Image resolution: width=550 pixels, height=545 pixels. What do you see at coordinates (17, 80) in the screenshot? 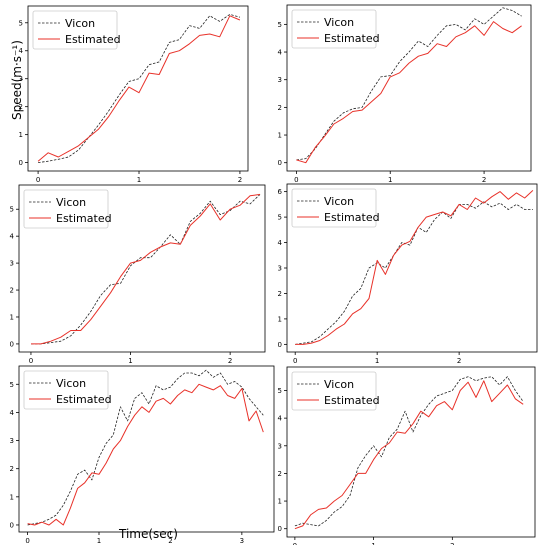
I see `y-axis-label: Speed(m·s⁻¹)` at bounding box center [17, 80].